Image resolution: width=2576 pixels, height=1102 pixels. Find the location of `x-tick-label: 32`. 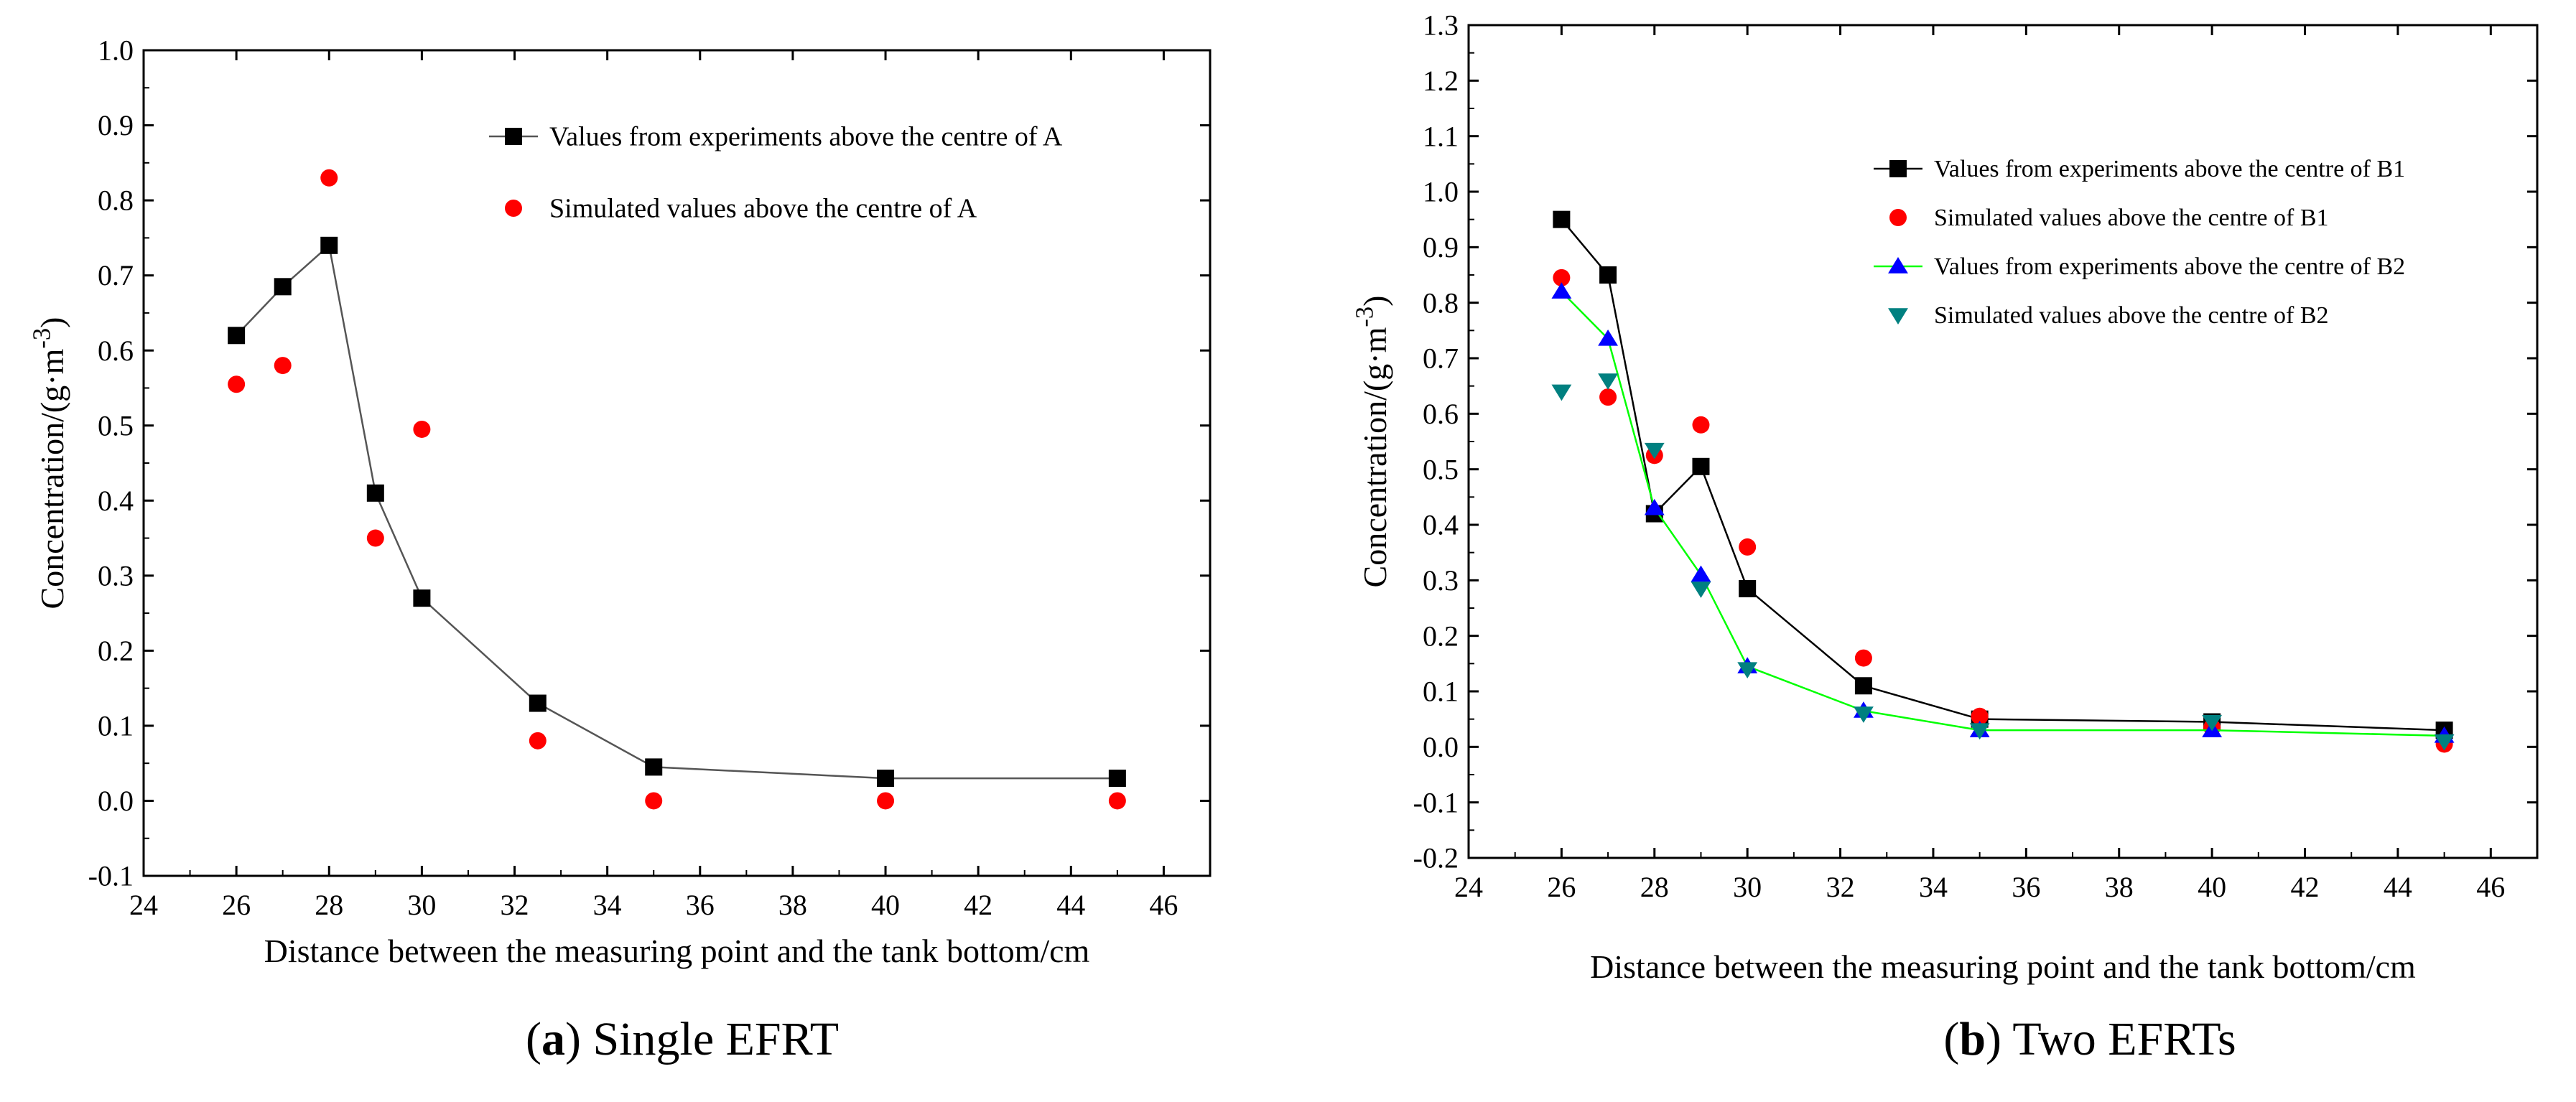

x-tick-label: 32 is located at coordinates (515, 905).